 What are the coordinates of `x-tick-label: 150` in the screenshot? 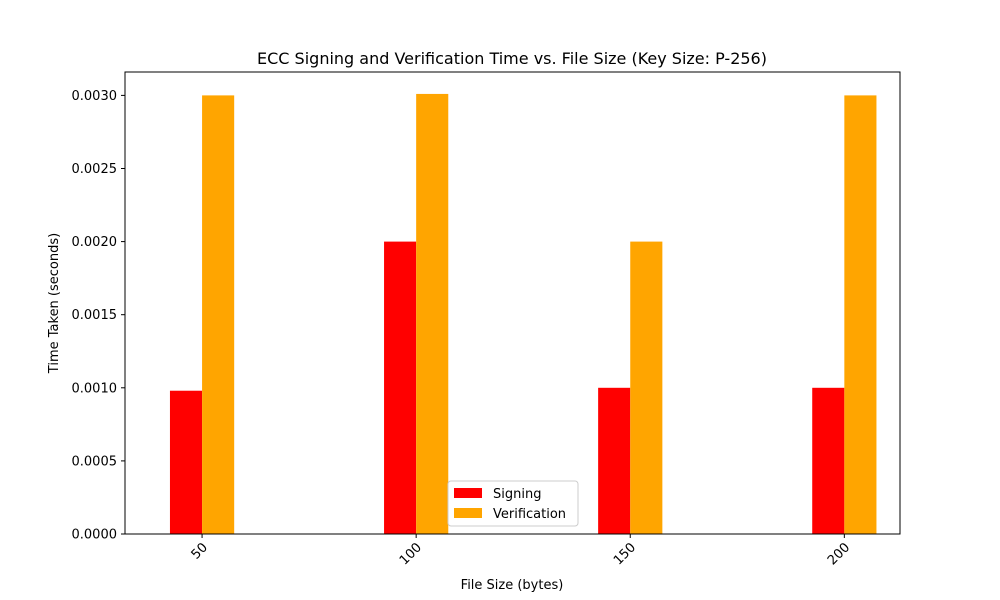 It's located at (625, 554).